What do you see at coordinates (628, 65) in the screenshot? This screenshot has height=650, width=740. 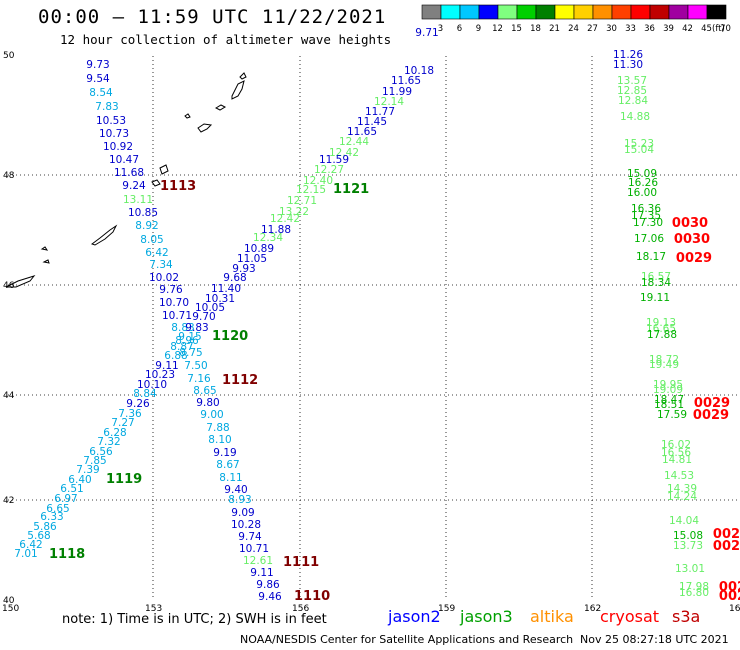 I see `swh-value: 11.30` at bounding box center [628, 65].